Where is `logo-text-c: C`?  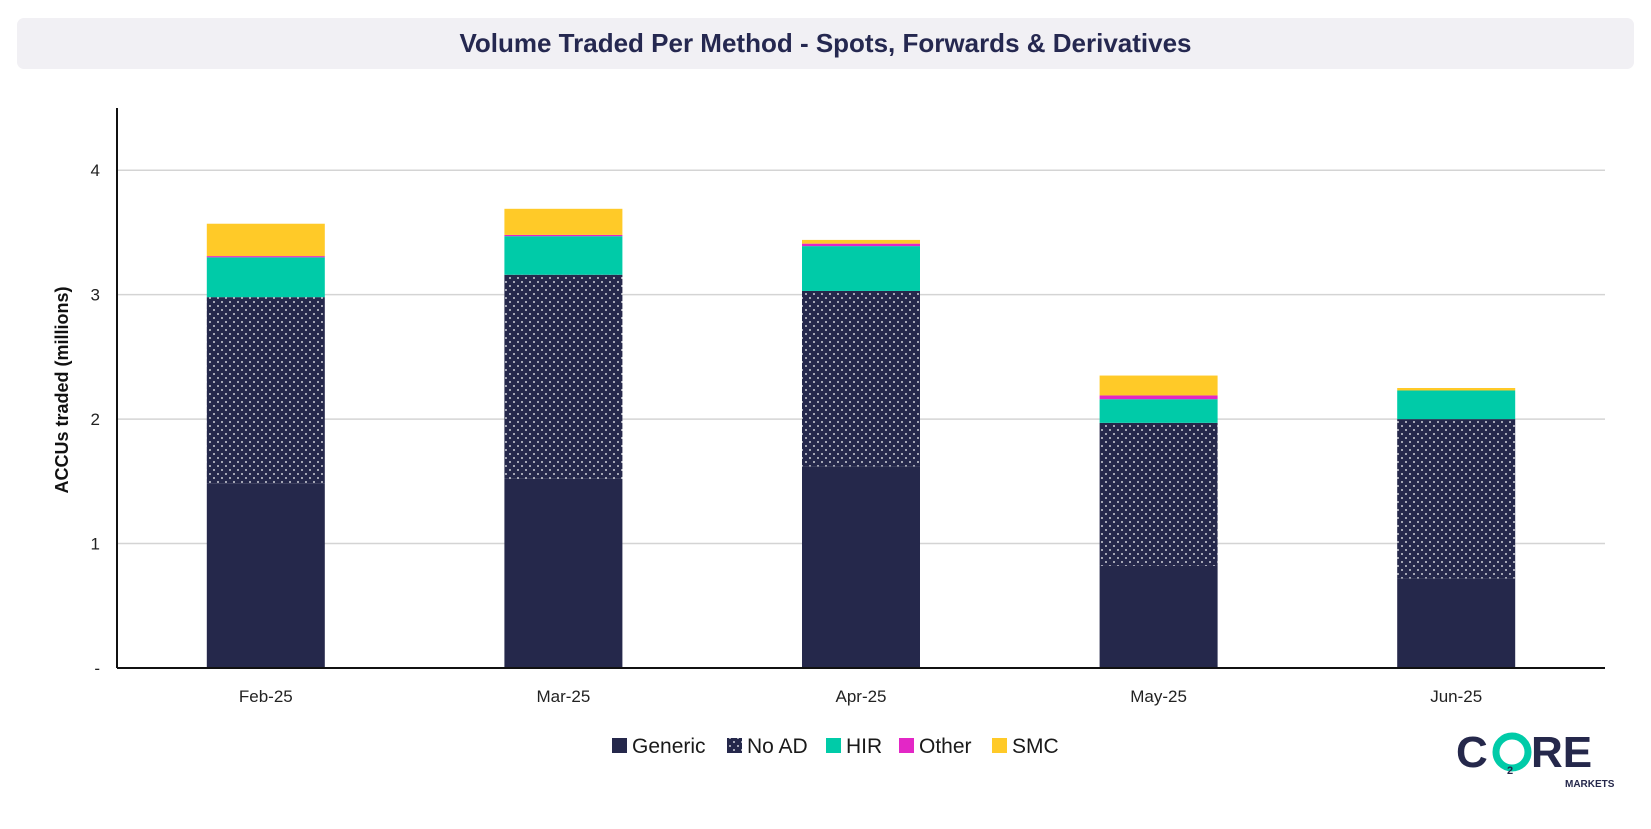 logo-text-c: C is located at coordinates (1472, 752).